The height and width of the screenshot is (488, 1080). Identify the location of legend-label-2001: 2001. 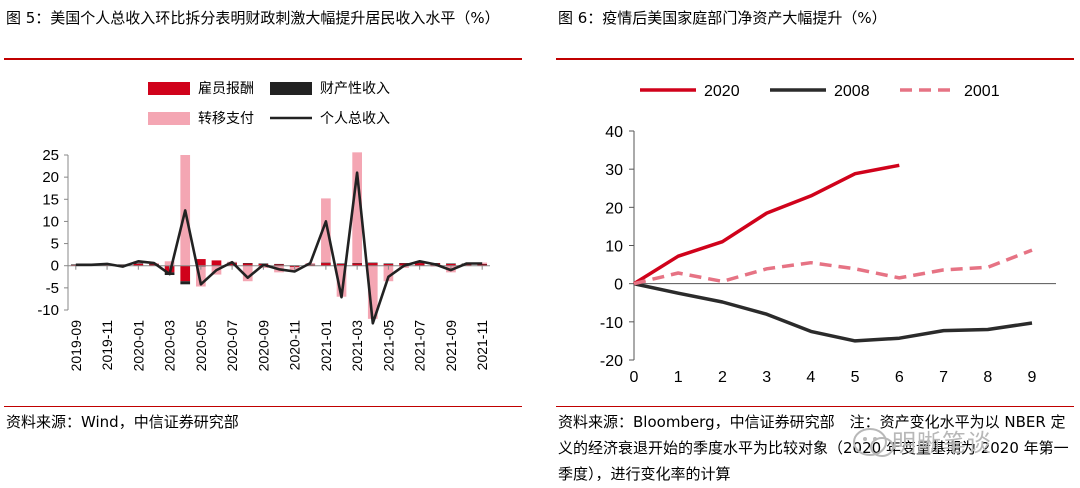
(982, 91).